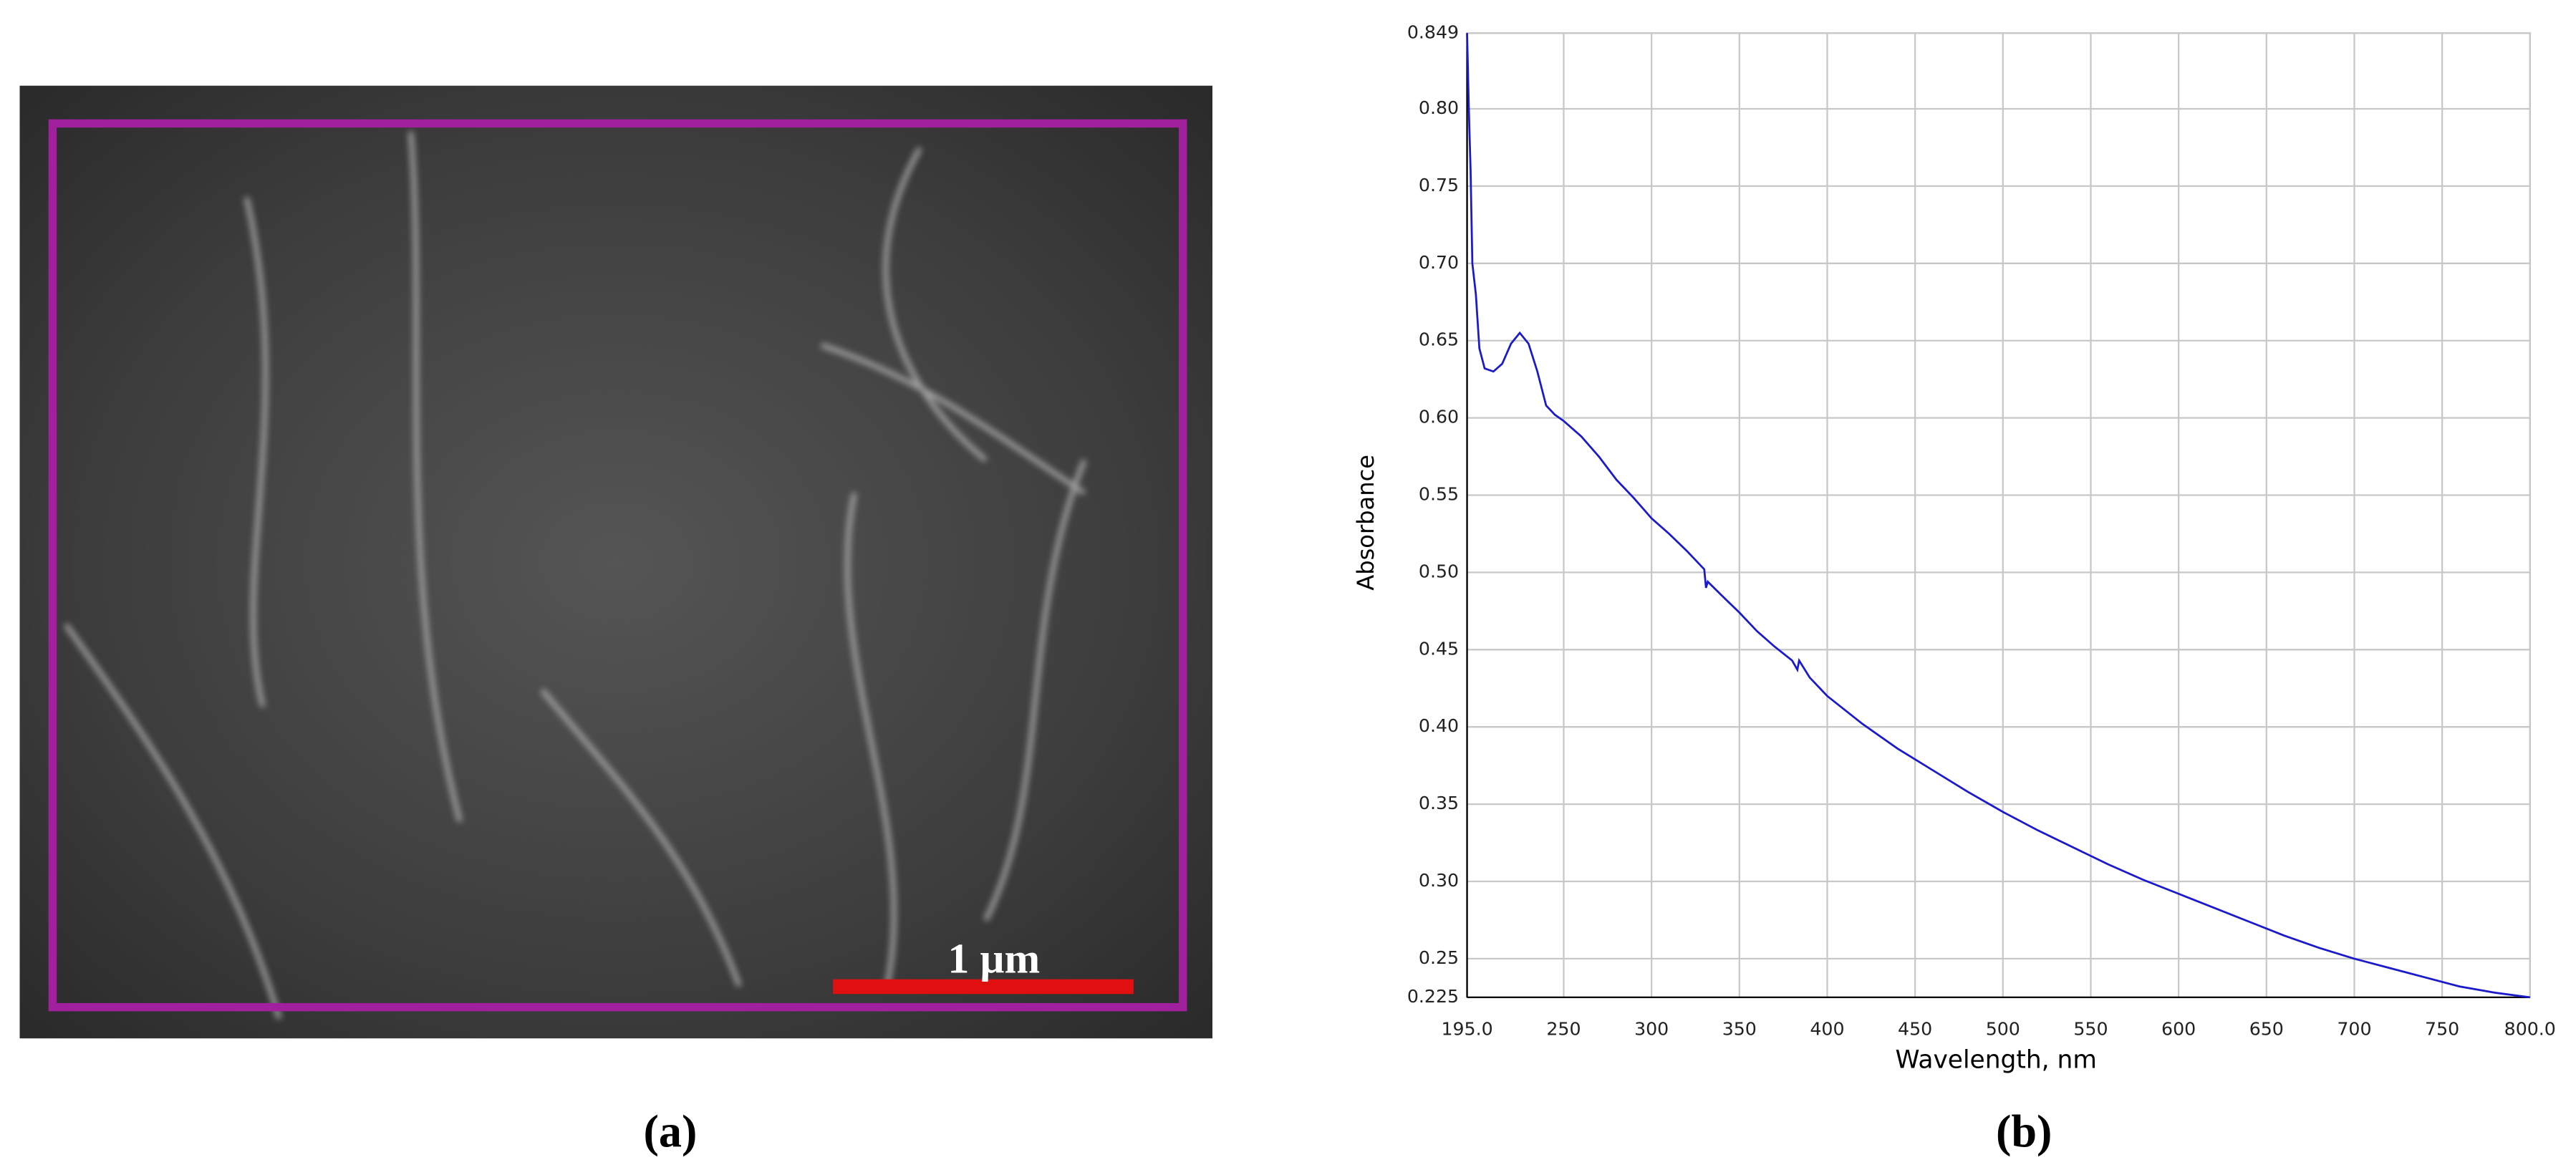 This screenshot has width=2576, height=1175. I want to click on y-tick-label: 0.65, so click(1439, 339).